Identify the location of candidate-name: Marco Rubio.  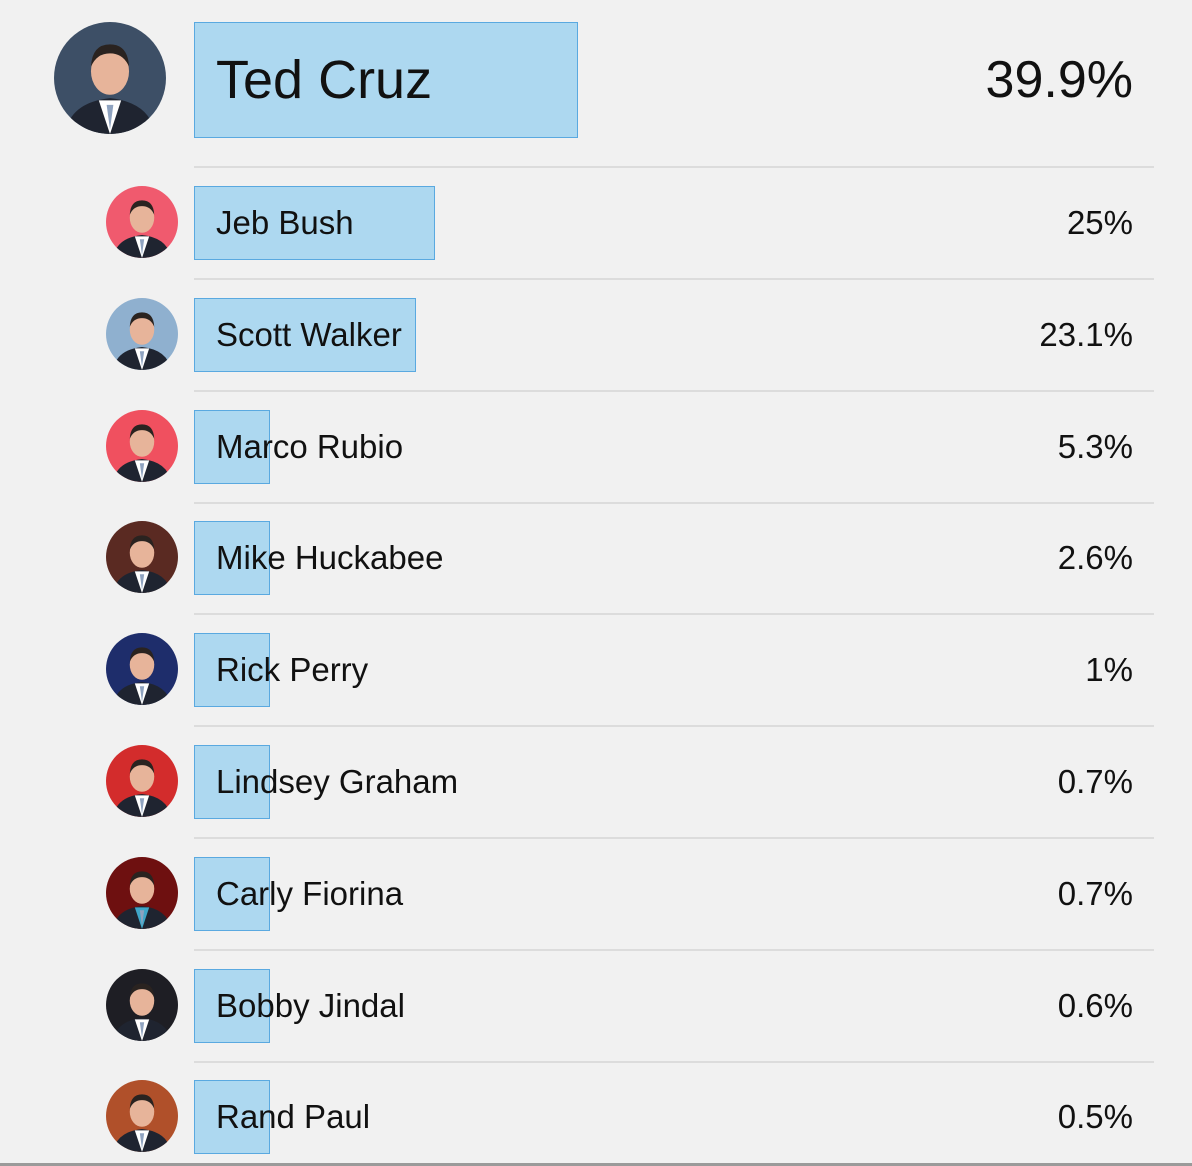
(310, 446).